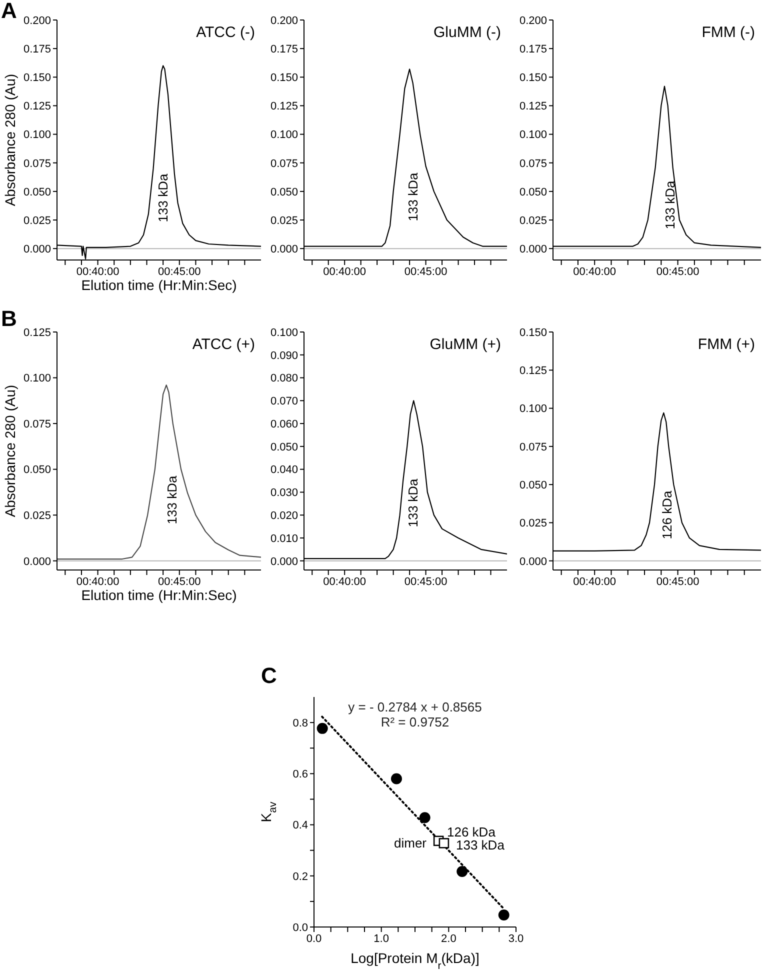 The image size is (763, 977). I want to click on x-tick-label: 3.0, so click(516, 938).